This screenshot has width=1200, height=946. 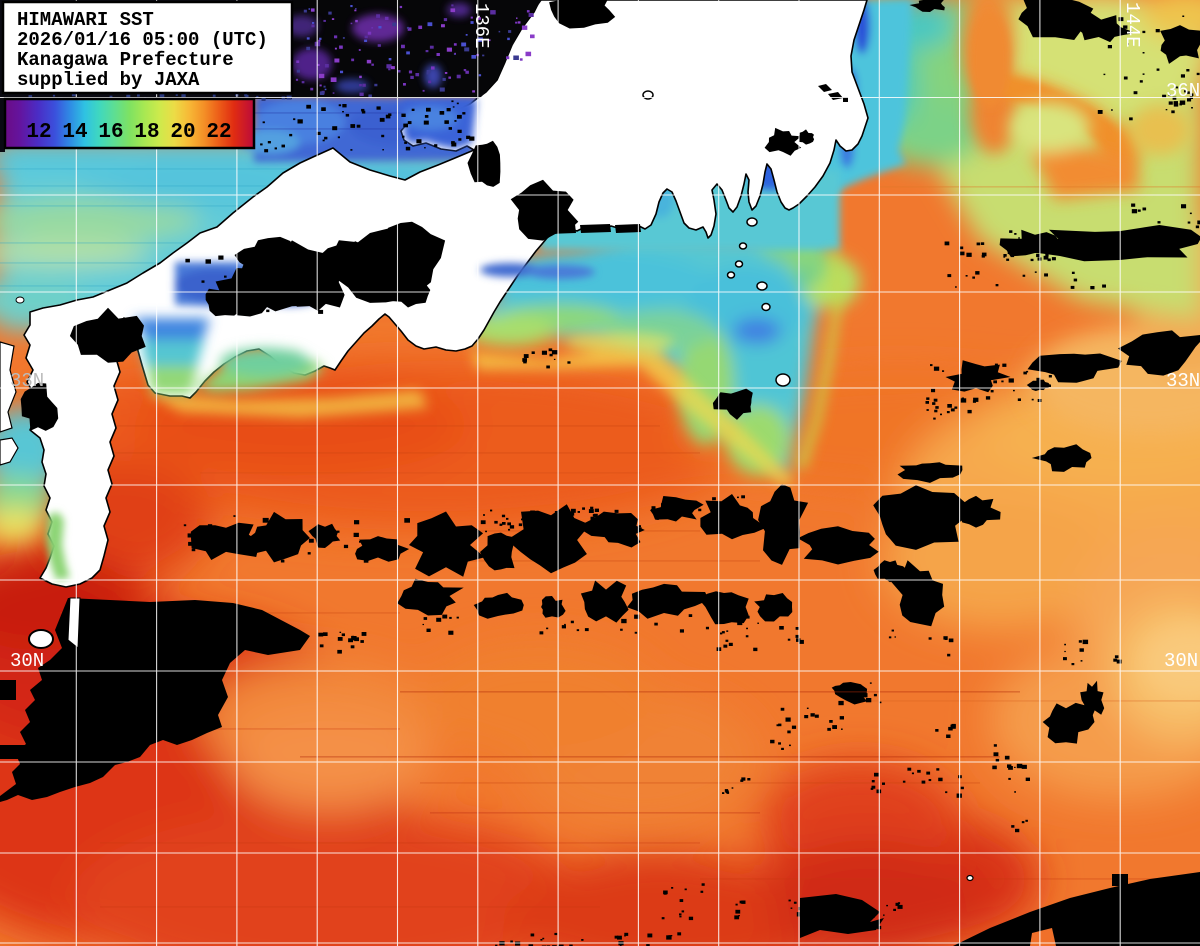 I want to click on svg-text: 22, so click(x=218, y=132).